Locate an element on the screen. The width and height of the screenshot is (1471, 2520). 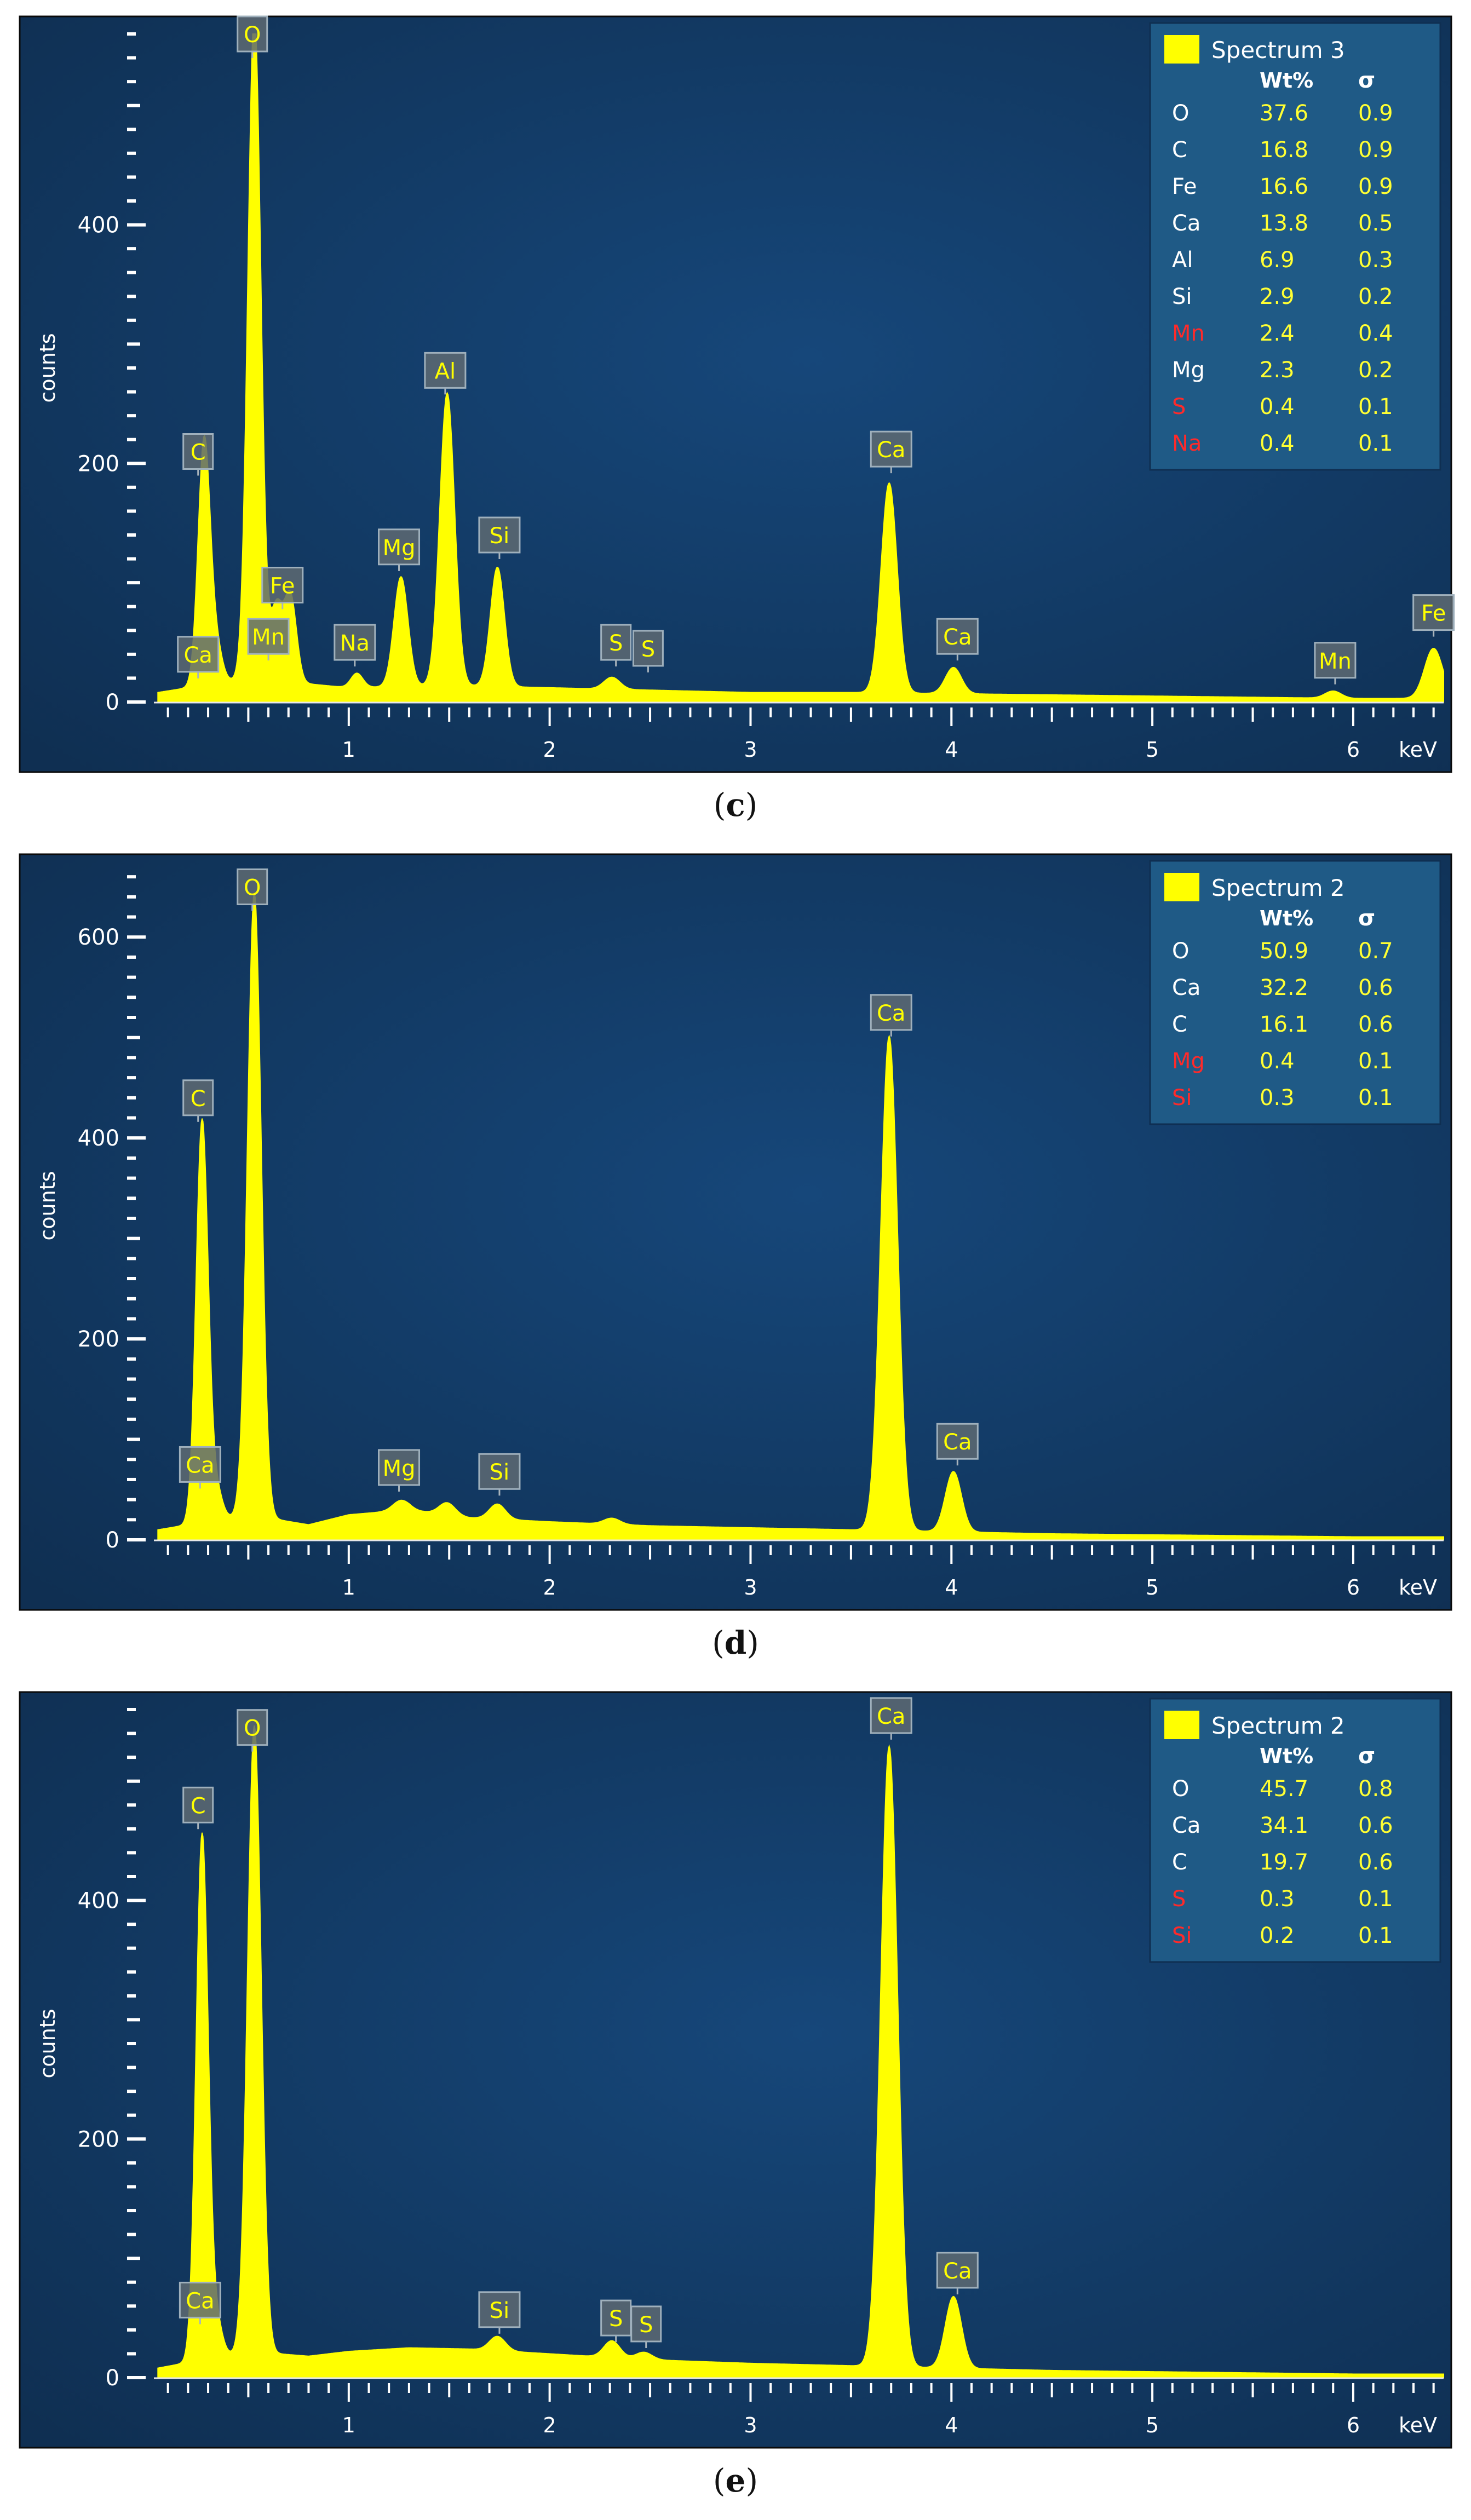
peak-label-si: Si is located at coordinates (499, 2312).